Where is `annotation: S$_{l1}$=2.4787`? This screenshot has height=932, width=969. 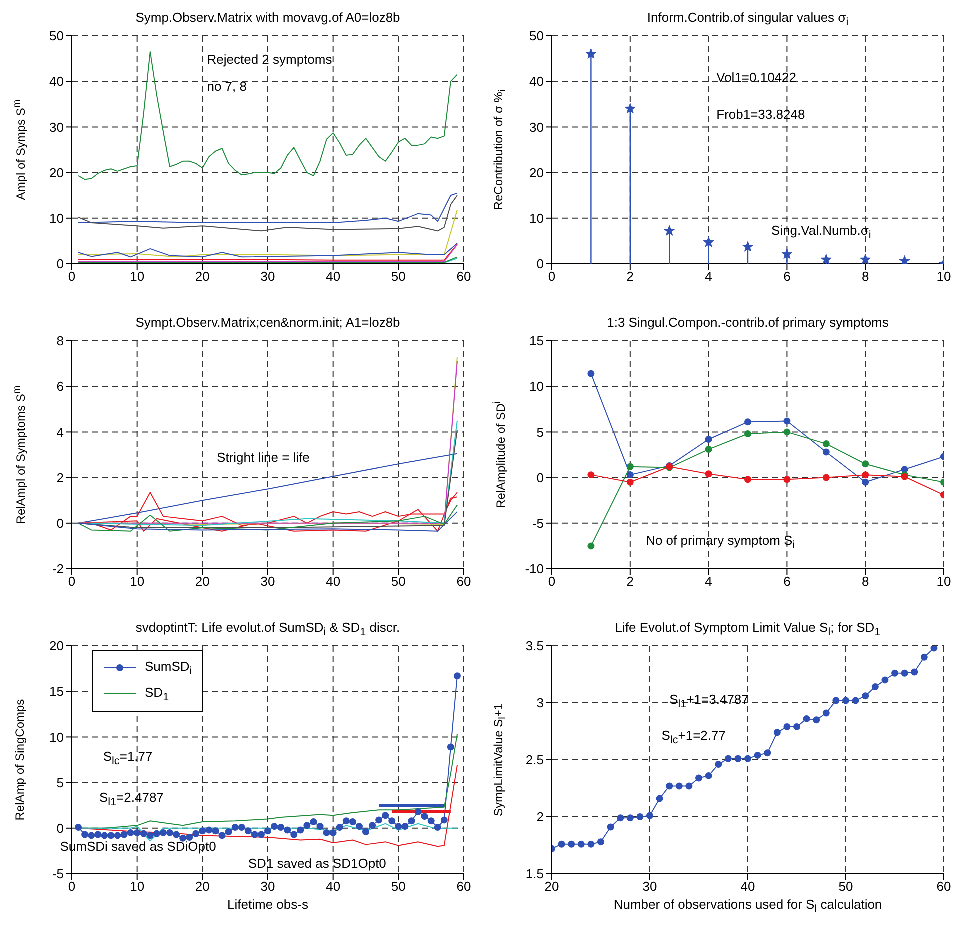
annotation: S$_{l1}$=2.4787 is located at coordinates (131, 799).